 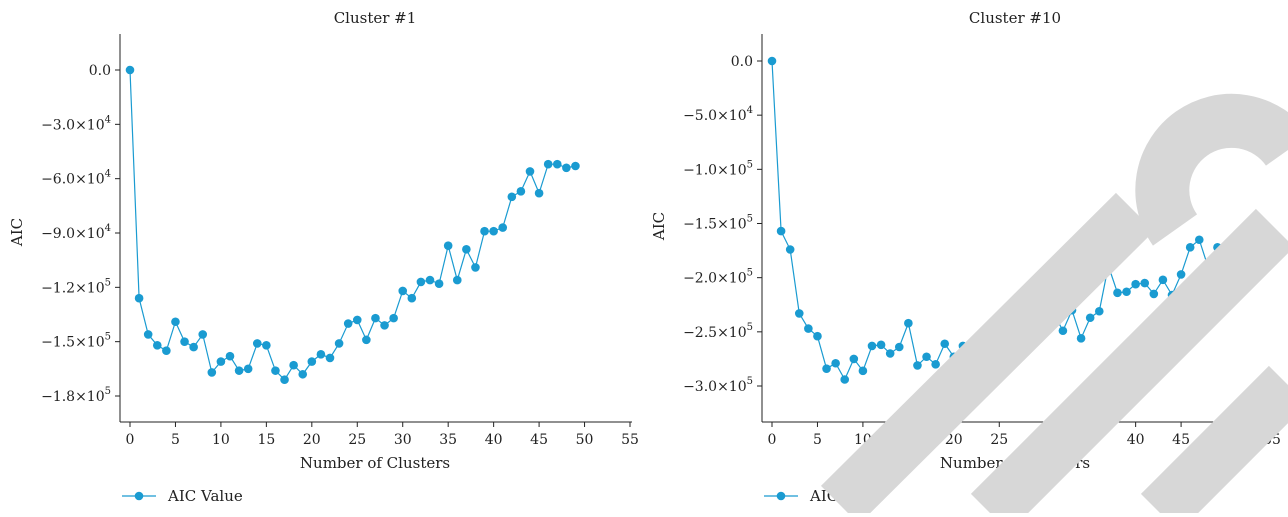 I want to click on y-tick-label: −2.0×10⁵, so click(x=718, y=277).